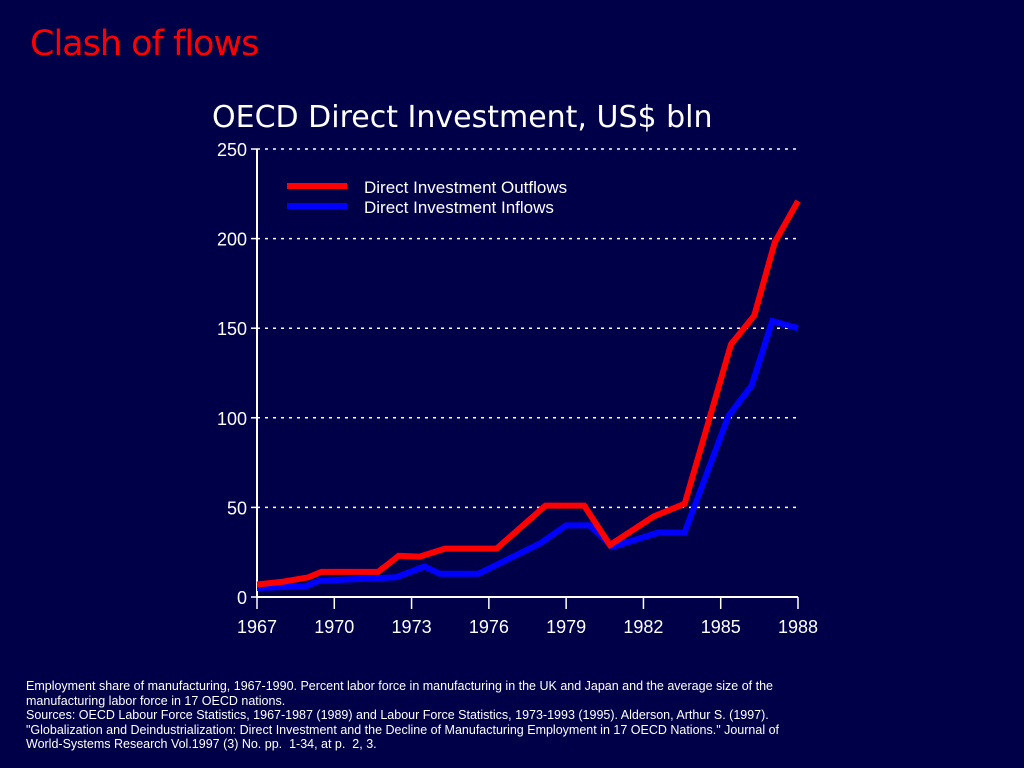 Image resolution: width=1024 pixels, height=768 pixels. Describe the element at coordinates (721, 627) in the screenshot. I see `x-tick-label: 1985` at that location.